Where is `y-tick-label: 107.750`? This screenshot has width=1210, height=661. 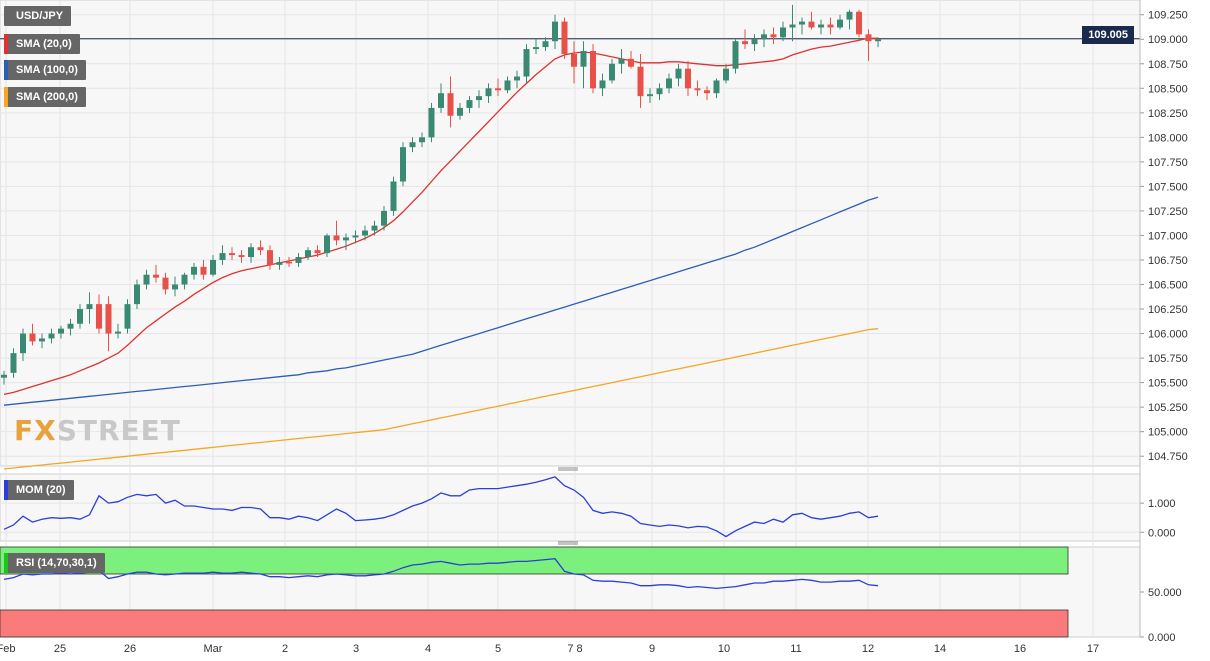
y-tick-label: 107.750 is located at coordinates (1168, 163).